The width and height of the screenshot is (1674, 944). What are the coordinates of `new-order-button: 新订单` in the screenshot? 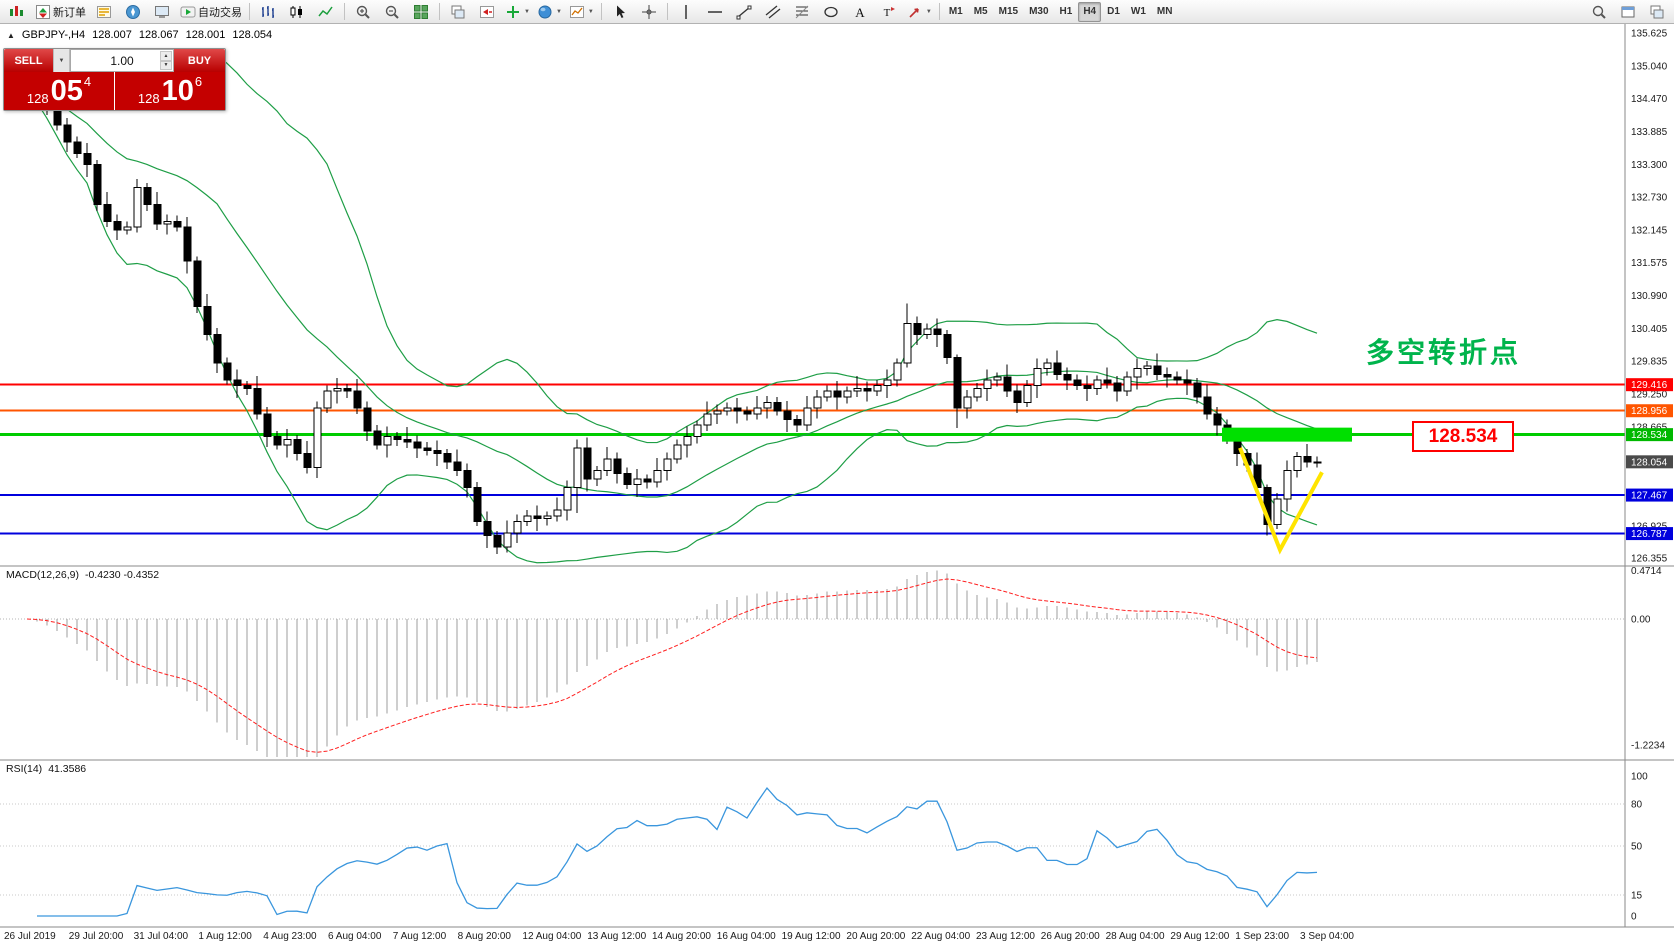 It's located at (60, 12).